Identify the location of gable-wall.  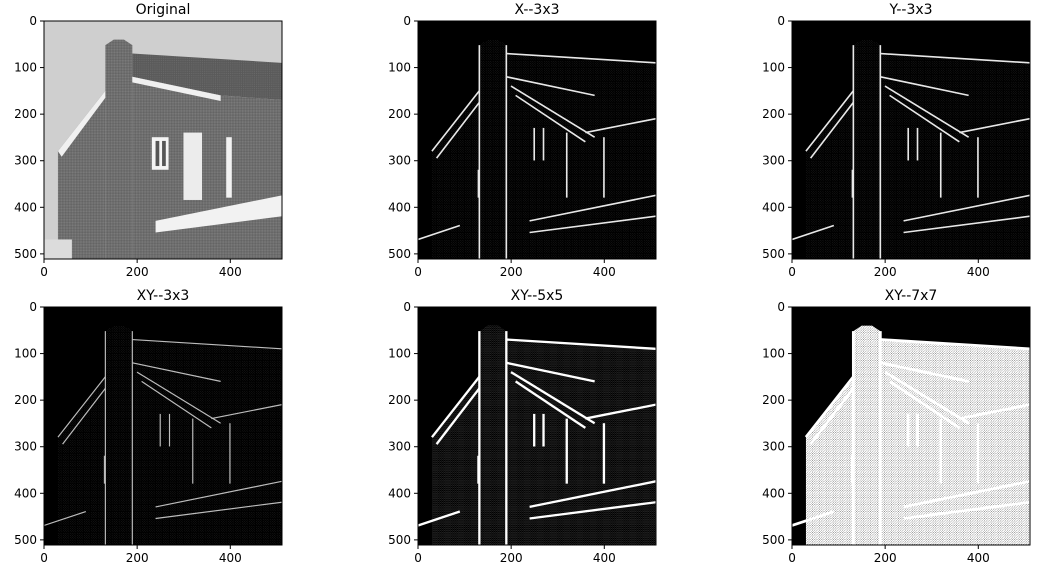
(81, 174).